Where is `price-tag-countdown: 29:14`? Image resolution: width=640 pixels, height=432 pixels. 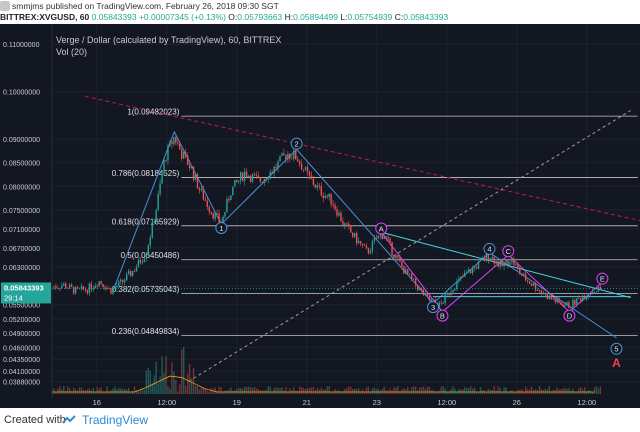 price-tag-countdown: 29:14 is located at coordinates (13, 297).